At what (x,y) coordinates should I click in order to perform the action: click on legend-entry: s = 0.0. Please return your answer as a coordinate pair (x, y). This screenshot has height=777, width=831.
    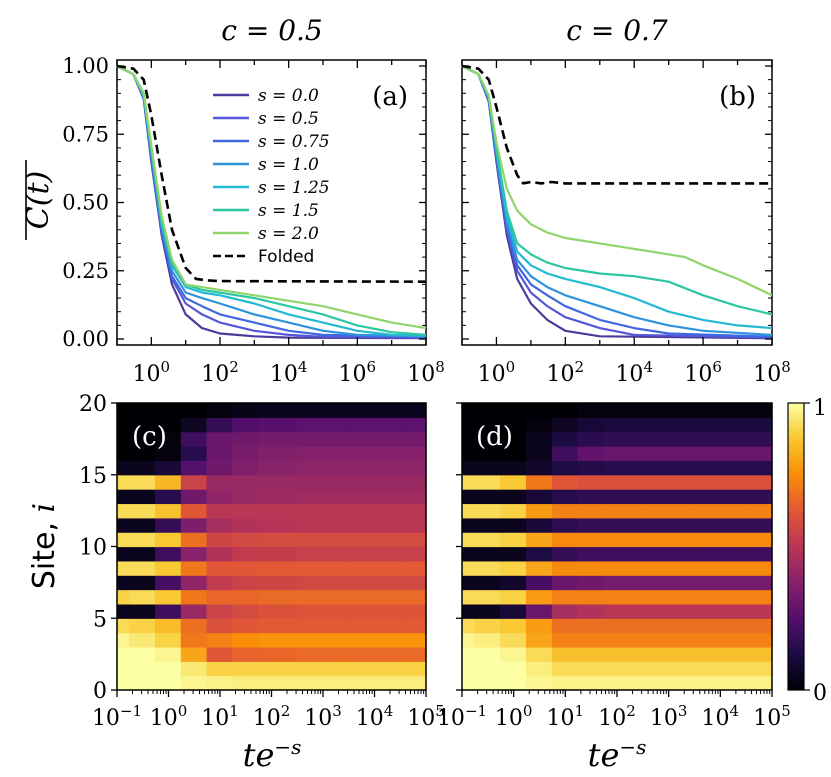
    Looking at the image, I should click on (288, 96).